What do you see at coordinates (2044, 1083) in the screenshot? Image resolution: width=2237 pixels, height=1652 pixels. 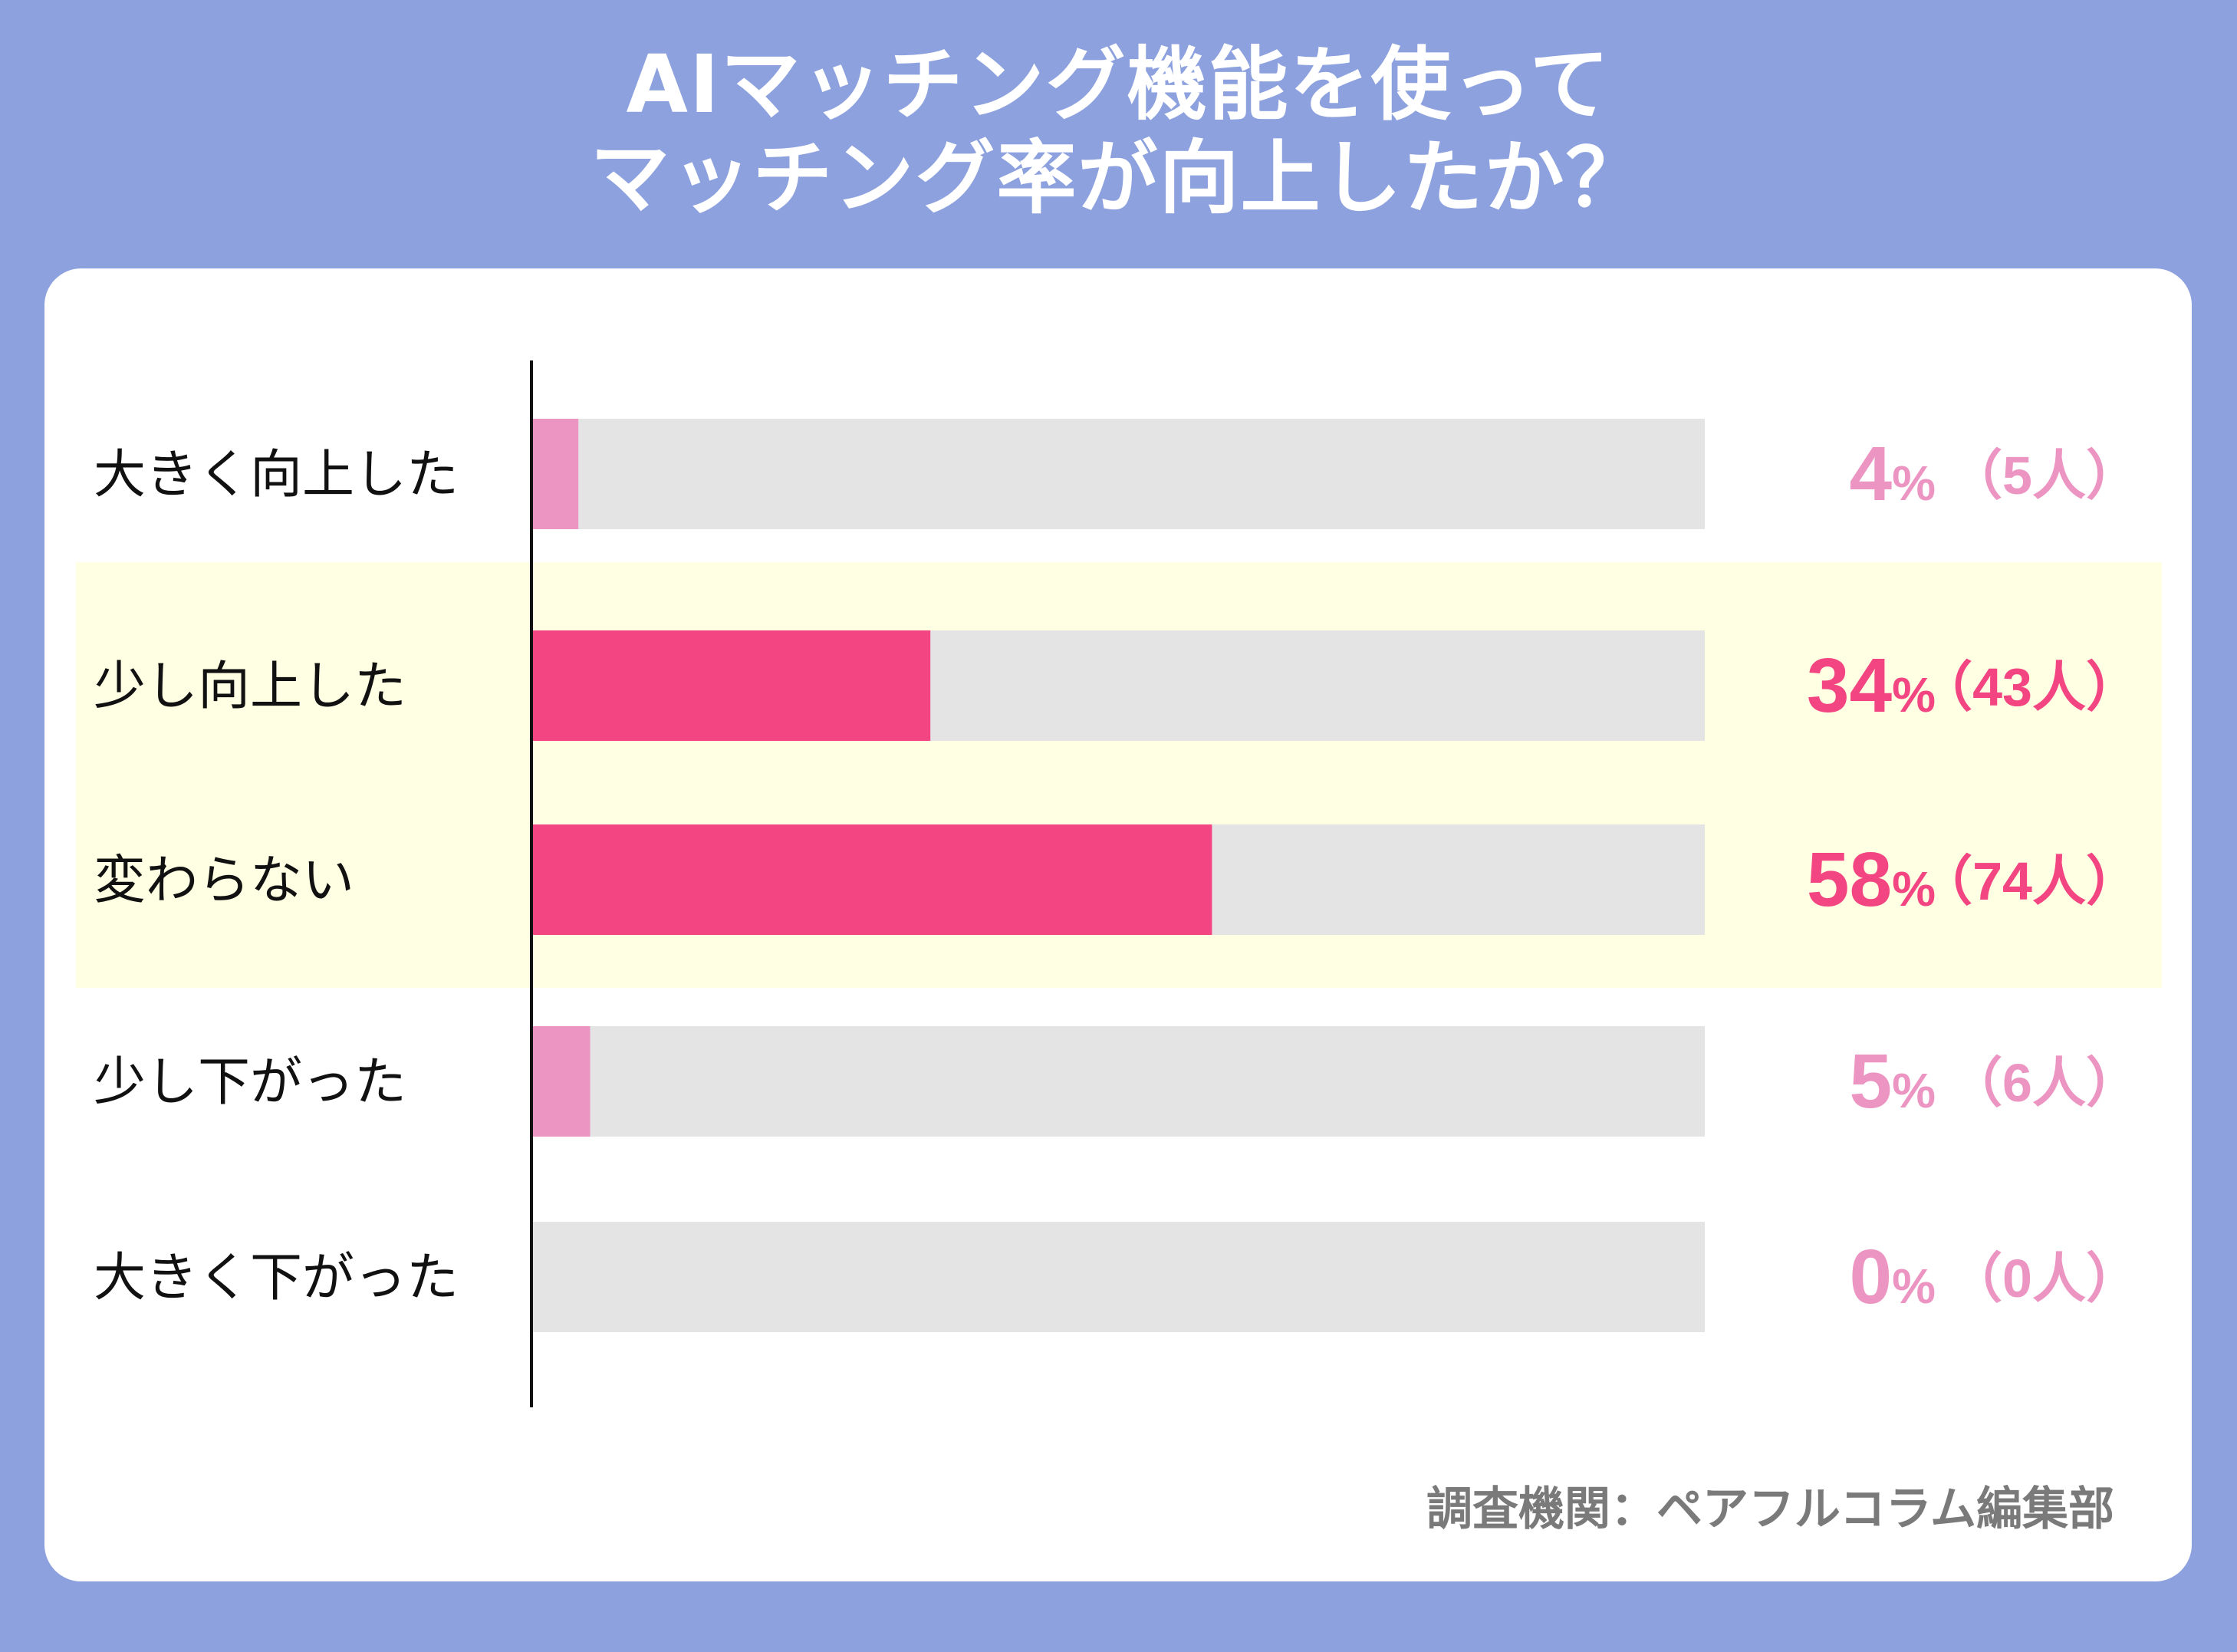 I see `count-label: （6人）` at bounding box center [2044, 1083].